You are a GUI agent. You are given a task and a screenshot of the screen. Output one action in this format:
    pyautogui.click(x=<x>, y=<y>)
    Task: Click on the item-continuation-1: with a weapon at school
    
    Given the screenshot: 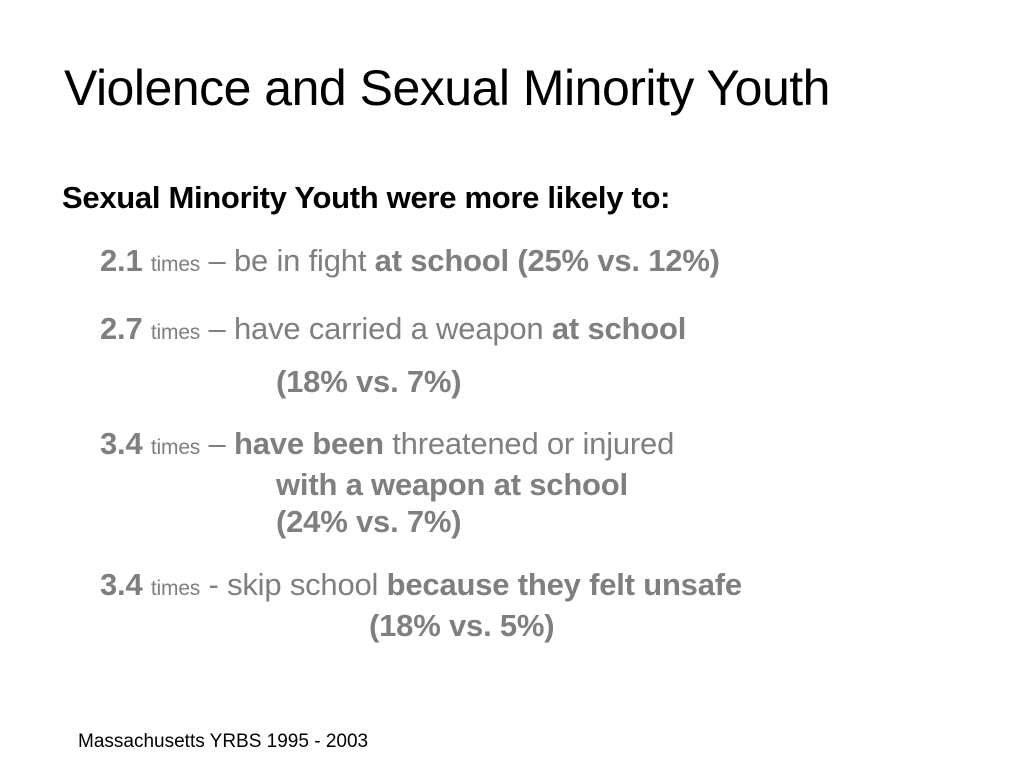 What is the action you would take?
    pyautogui.click(x=452, y=484)
    